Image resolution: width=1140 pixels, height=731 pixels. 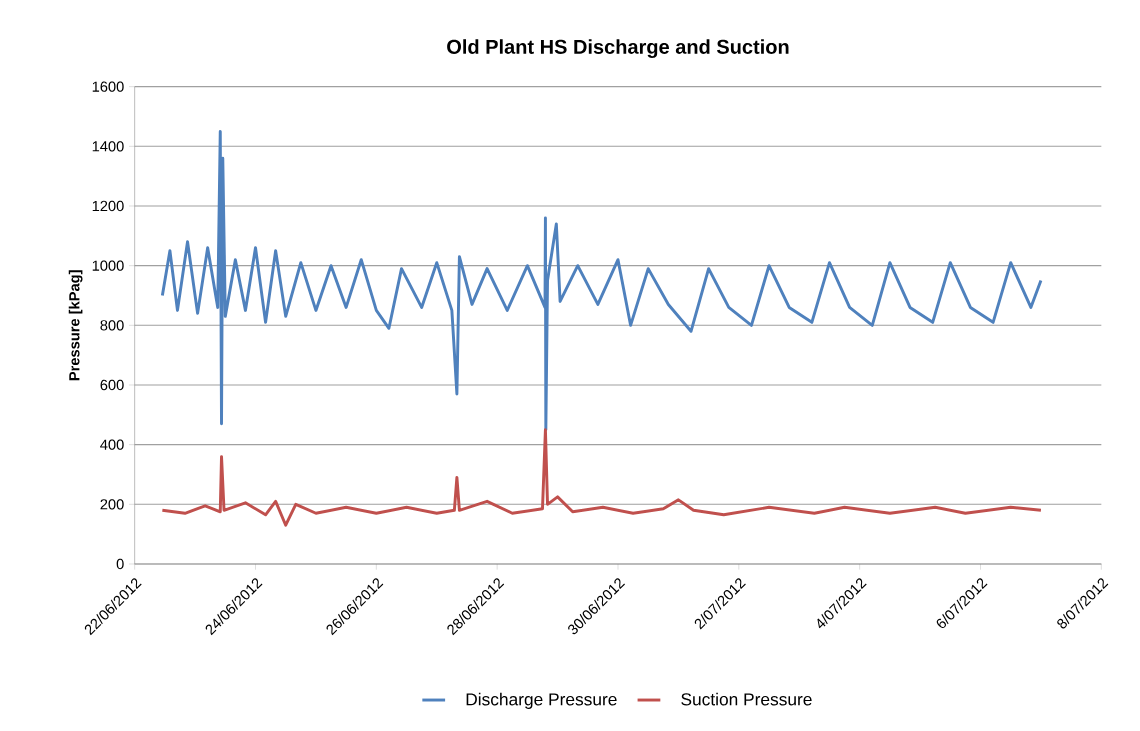 I want to click on y-tick-label: 1200, so click(x=108, y=206).